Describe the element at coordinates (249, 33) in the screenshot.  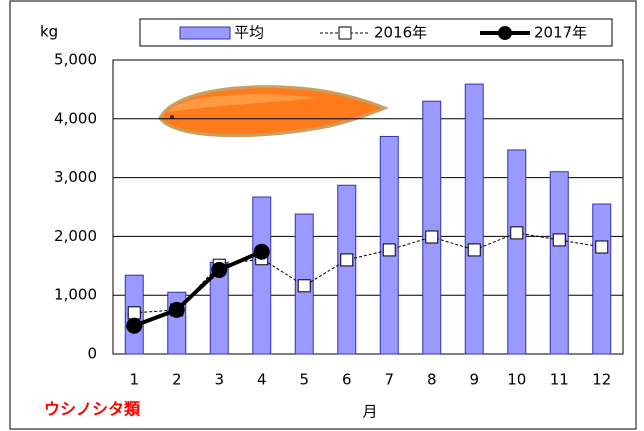
I see `legend-label: 平均` at that location.